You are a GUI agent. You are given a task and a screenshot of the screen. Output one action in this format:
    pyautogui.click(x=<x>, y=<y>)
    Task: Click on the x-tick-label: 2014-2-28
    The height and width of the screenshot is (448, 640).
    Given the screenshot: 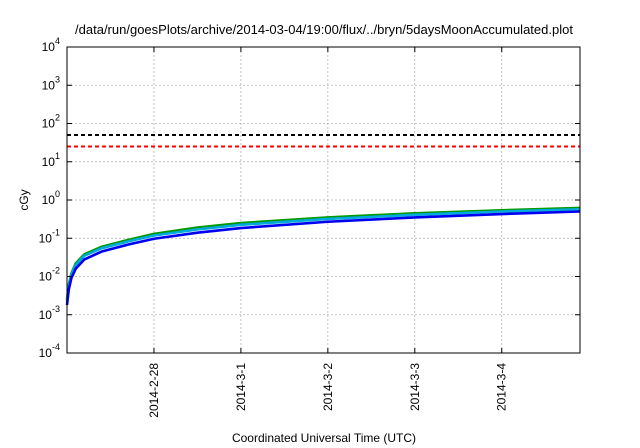 What is the action you would take?
    pyautogui.click(x=154, y=390)
    